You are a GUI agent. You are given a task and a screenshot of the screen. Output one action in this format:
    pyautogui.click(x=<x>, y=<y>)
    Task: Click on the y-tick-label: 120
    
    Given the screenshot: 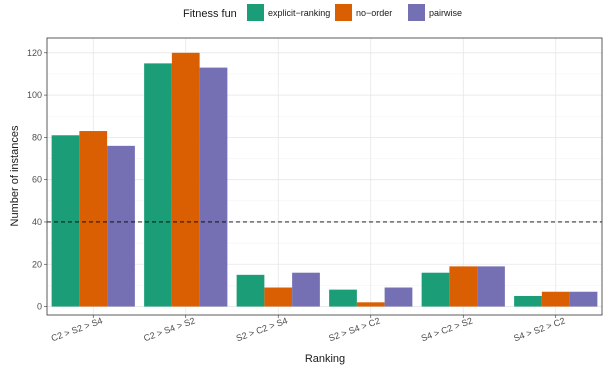 What is the action you would take?
    pyautogui.click(x=34, y=53)
    